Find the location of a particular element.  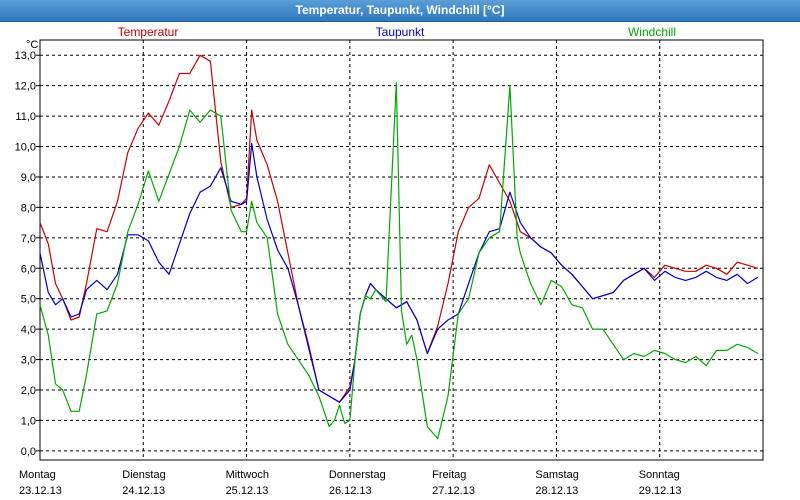

x-tick-day: Samstag is located at coordinates (556, 475).